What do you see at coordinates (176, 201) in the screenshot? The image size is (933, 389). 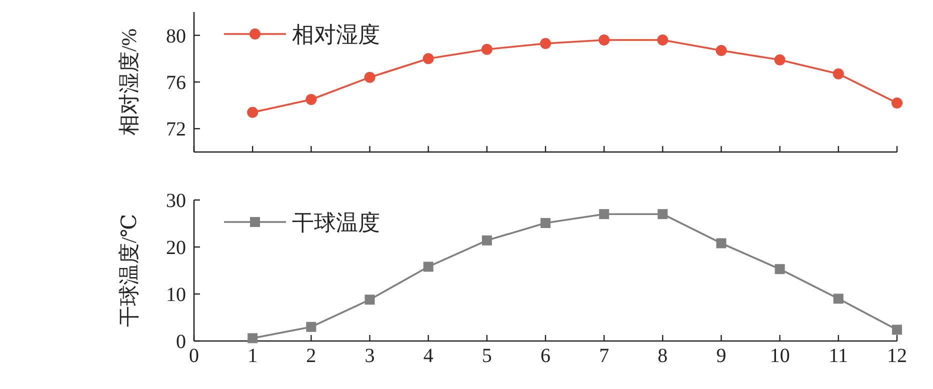 I see `y-tick-label: 30` at bounding box center [176, 201].